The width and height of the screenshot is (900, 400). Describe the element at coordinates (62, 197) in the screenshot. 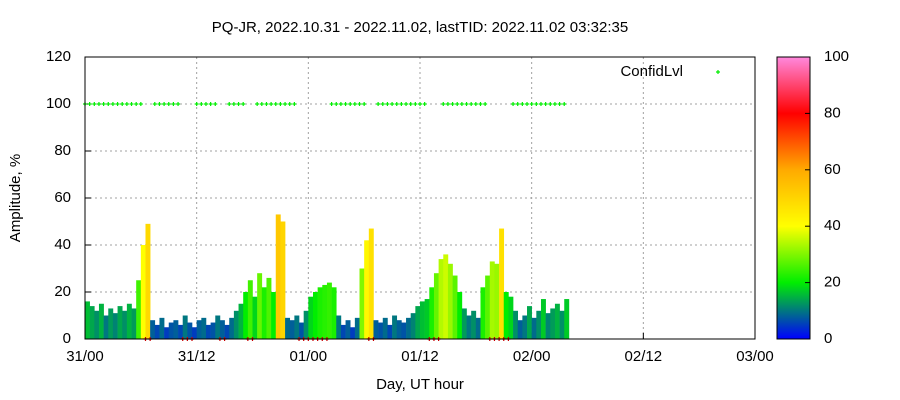

I see `y-tick-label: 60` at that location.